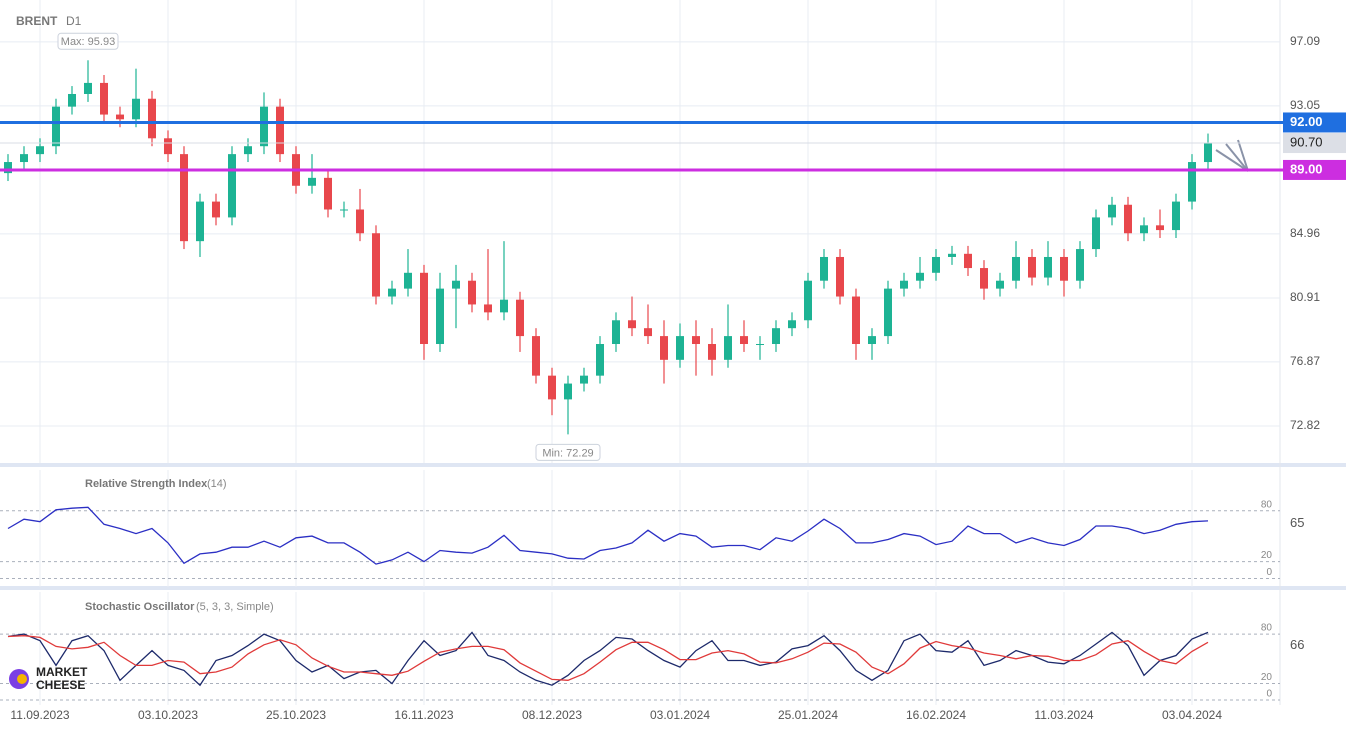  I want to click on x-tick-label: 25.10.2023, so click(296, 715).